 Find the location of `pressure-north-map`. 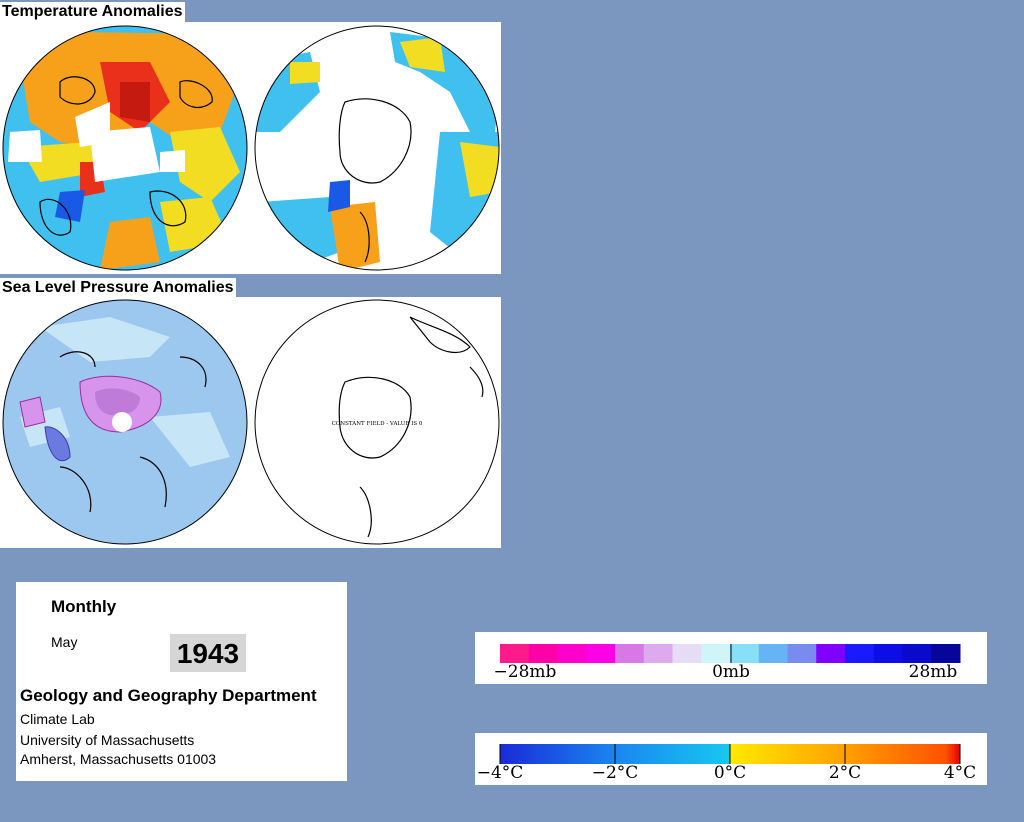

pressure-north-map is located at coordinates (125, 422).